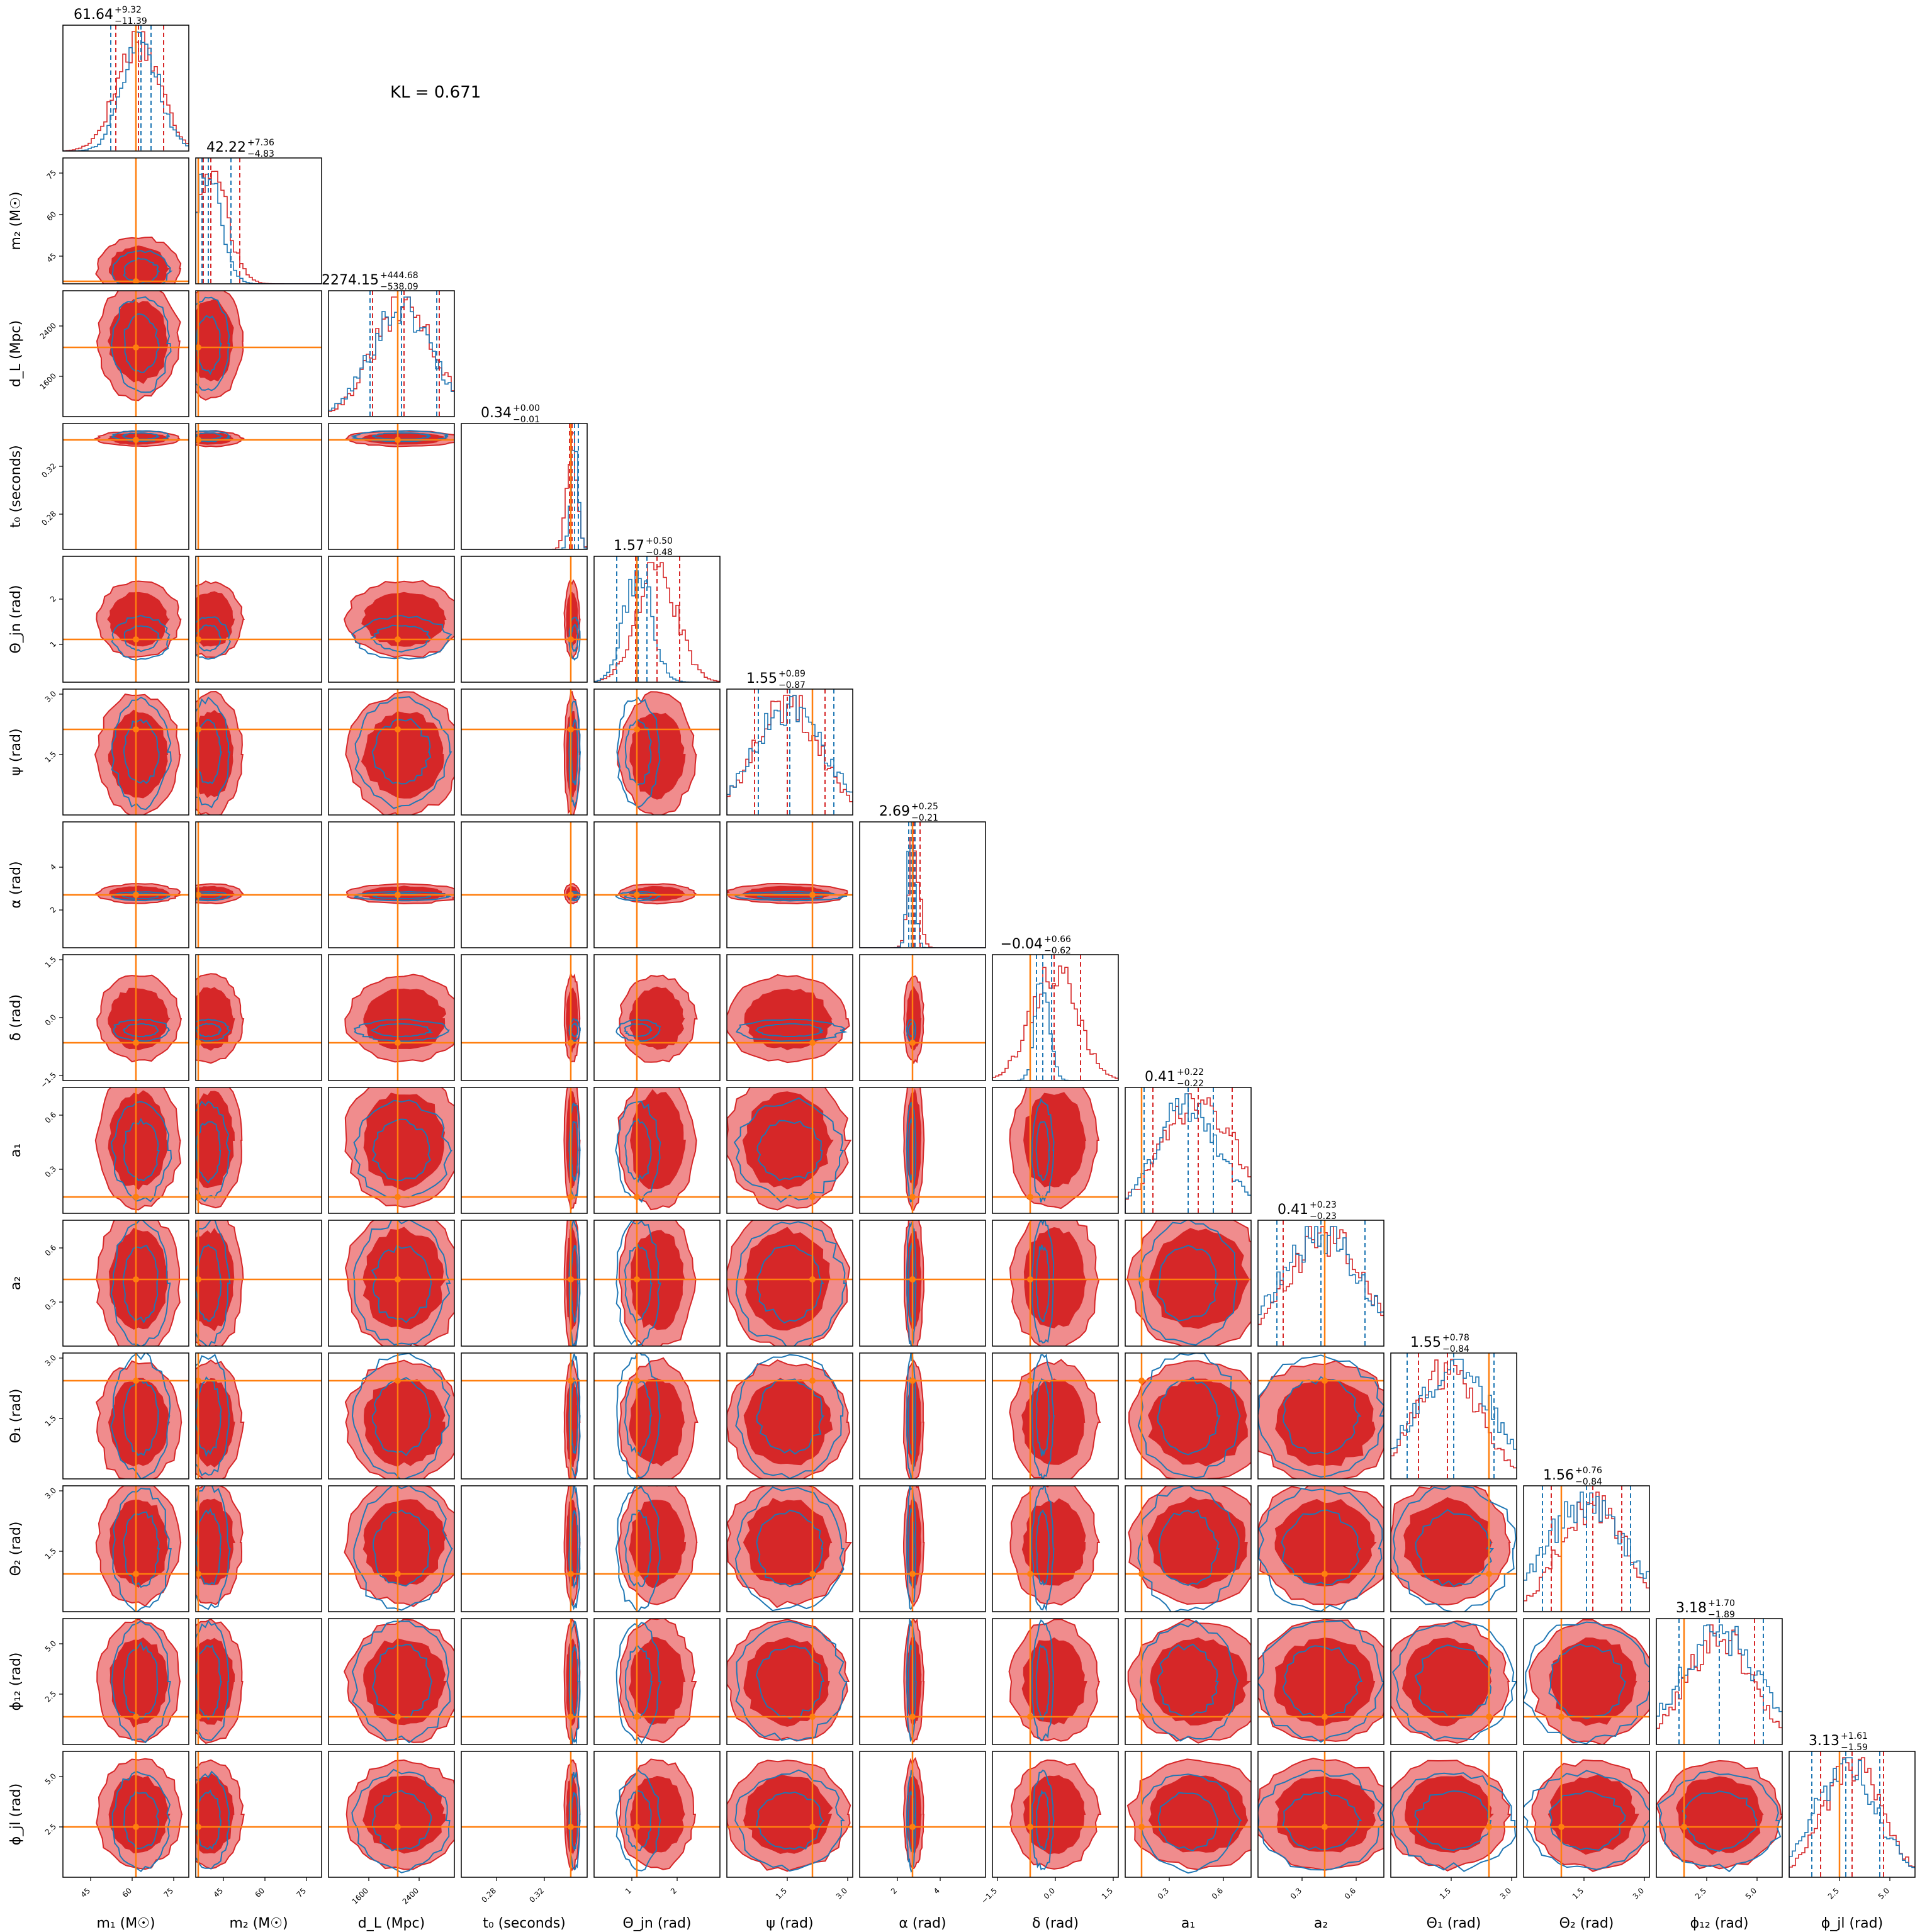  I want to click on panel-title-upper-error: +0.89, so click(792, 674).